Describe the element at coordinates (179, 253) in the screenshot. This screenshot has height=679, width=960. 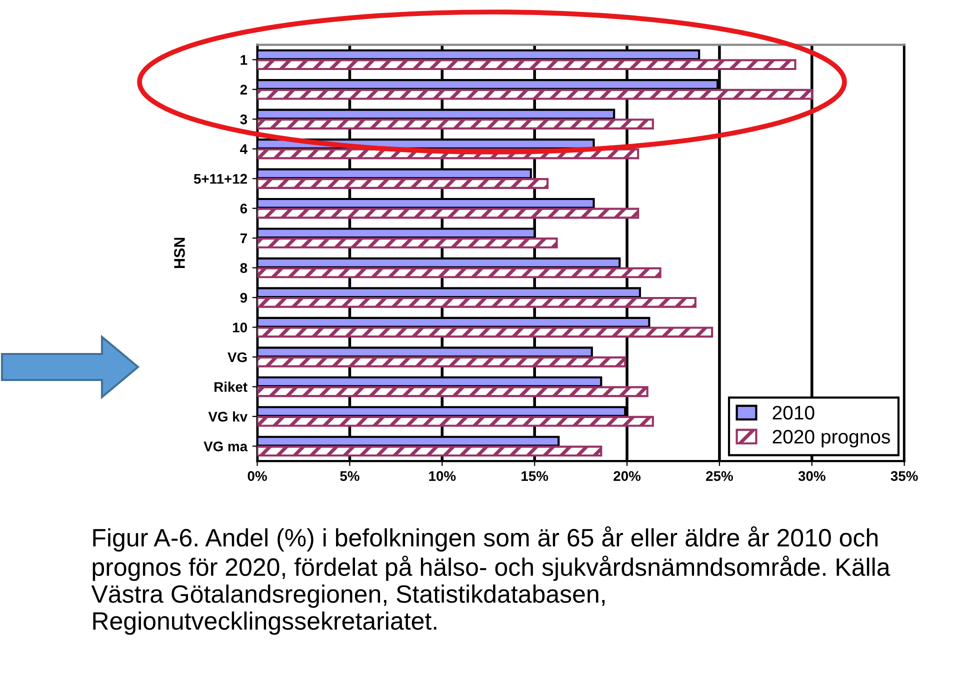
I see `y-axis-title: HSN` at that location.